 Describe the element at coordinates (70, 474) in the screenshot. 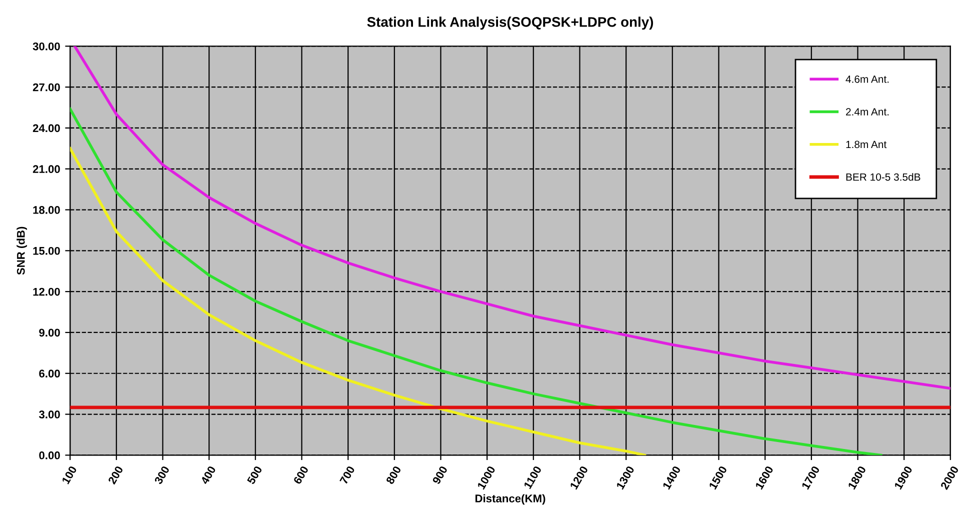

I see `x-tick-label: 100` at that location.